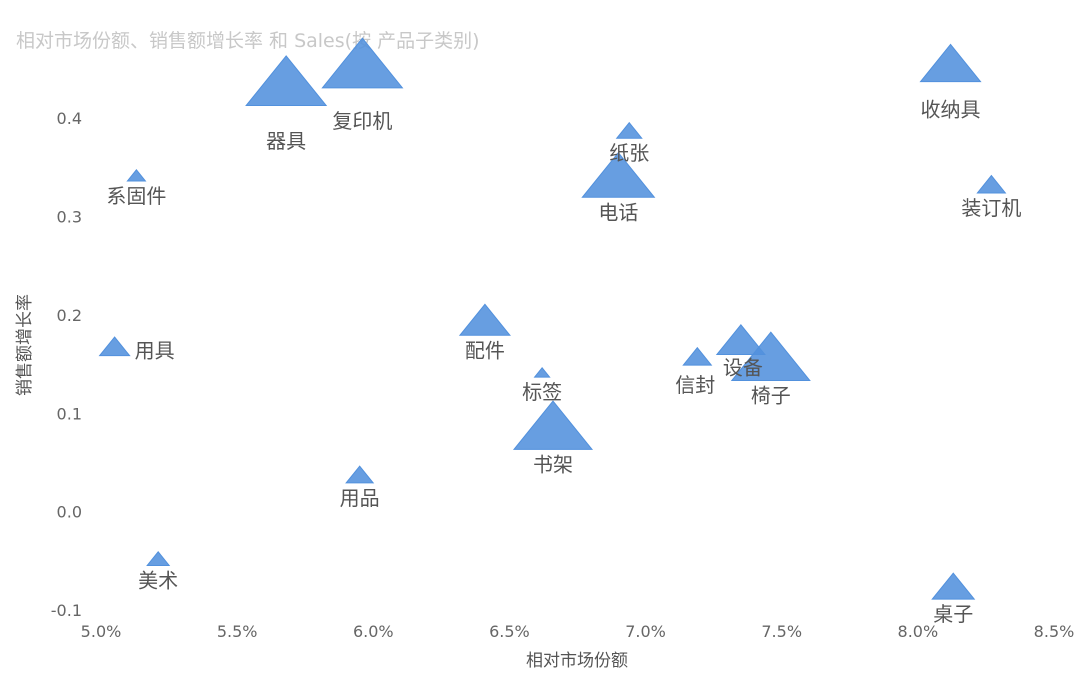  What do you see at coordinates (373, 631) in the screenshot?
I see `x-tick-label: 6.0%` at bounding box center [373, 631].